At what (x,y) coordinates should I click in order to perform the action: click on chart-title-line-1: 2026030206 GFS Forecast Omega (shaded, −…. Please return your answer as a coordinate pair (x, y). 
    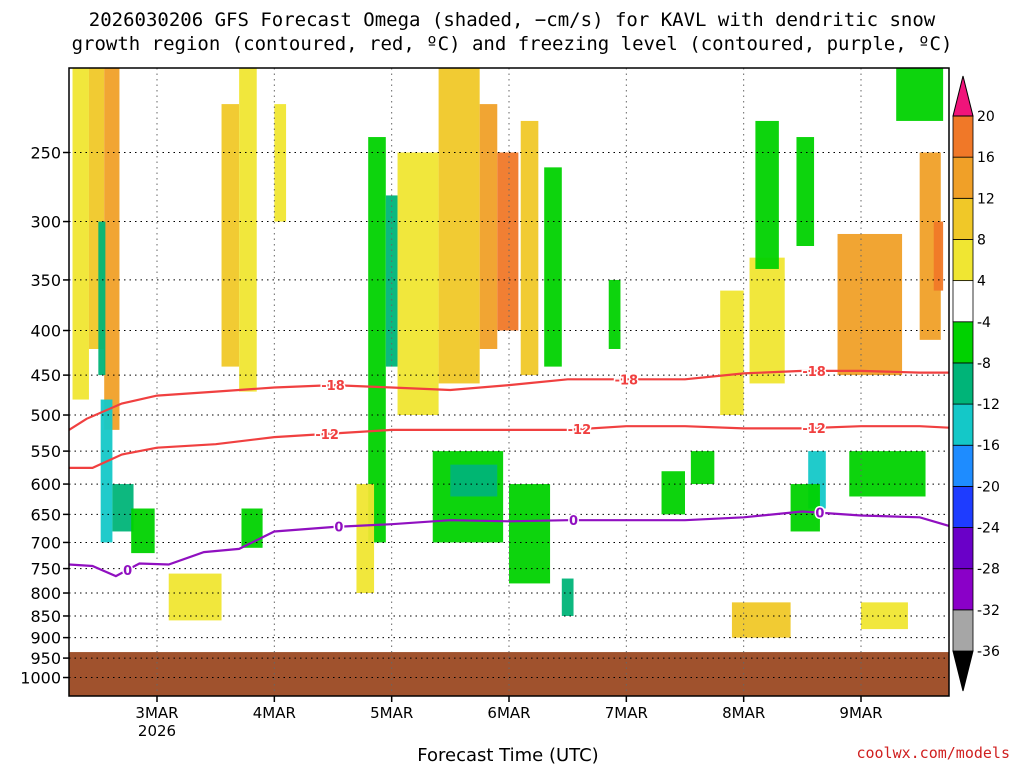
    Looking at the image, I should click on (512, 20).